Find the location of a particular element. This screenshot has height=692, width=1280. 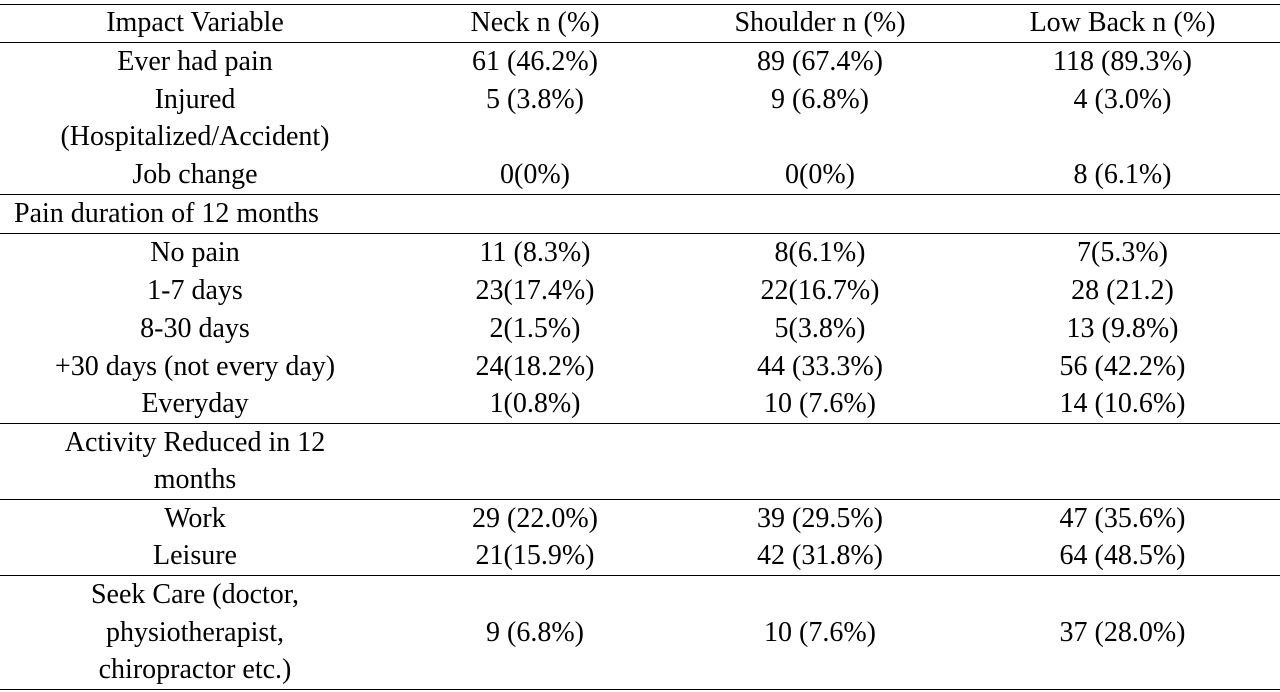

seek-care-label-line: physiotherapist, is located at coordinates (195, 632).